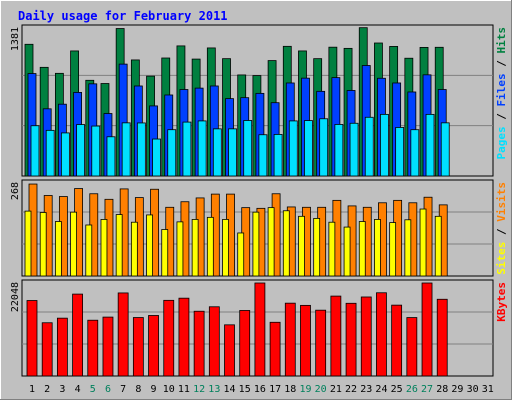  What do you see at coordinates (488, 389) in the screenshot?
I see `x-tick-label: 31` at bounding box center [488, 389].